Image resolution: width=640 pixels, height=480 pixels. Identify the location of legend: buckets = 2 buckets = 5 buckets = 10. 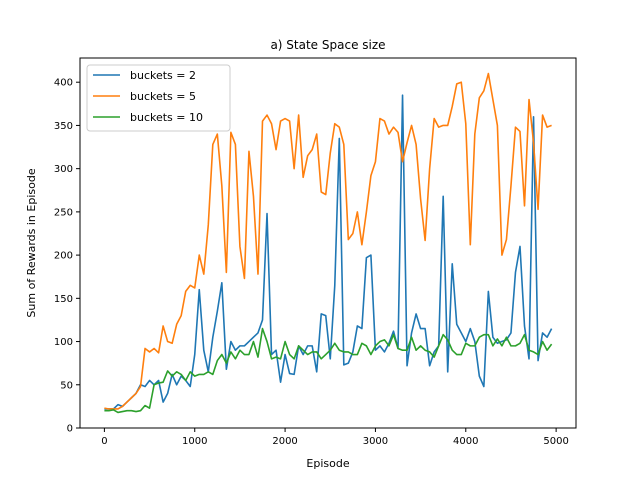
(158, 98).